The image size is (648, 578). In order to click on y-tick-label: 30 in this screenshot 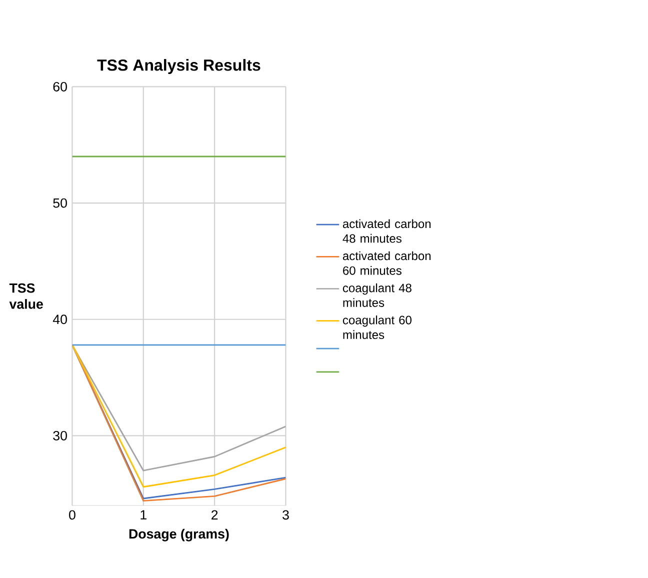, I will do `click(60, 436)`.